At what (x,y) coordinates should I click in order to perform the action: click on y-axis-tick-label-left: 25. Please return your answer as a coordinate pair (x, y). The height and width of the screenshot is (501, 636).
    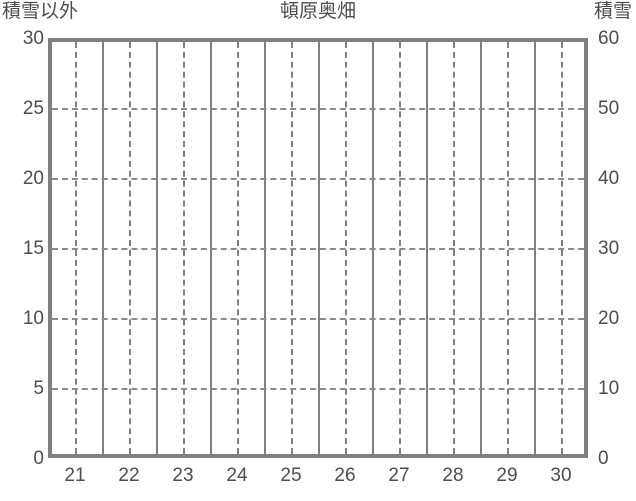
    Looking at the image, I should click on (33, 108).